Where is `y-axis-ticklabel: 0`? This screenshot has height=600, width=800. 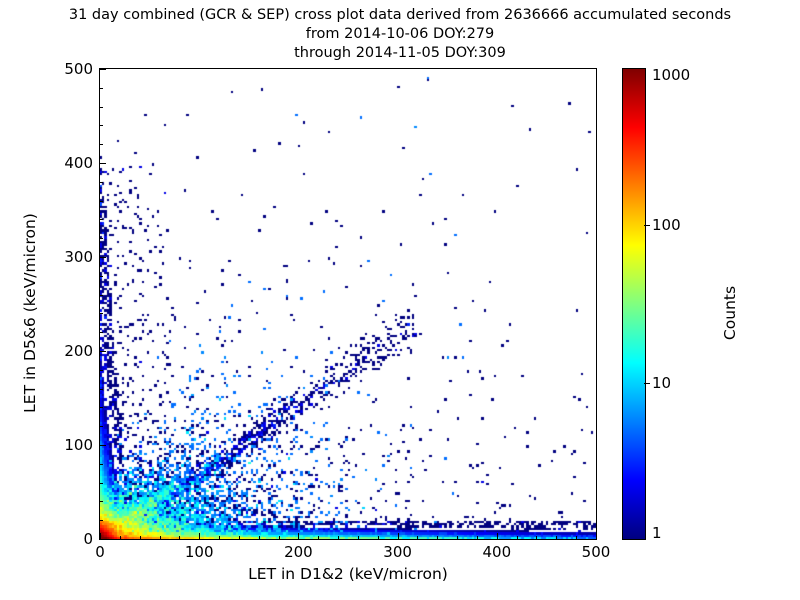
y-axis-ticklabel: 0 is located at coordinates (88, 539).